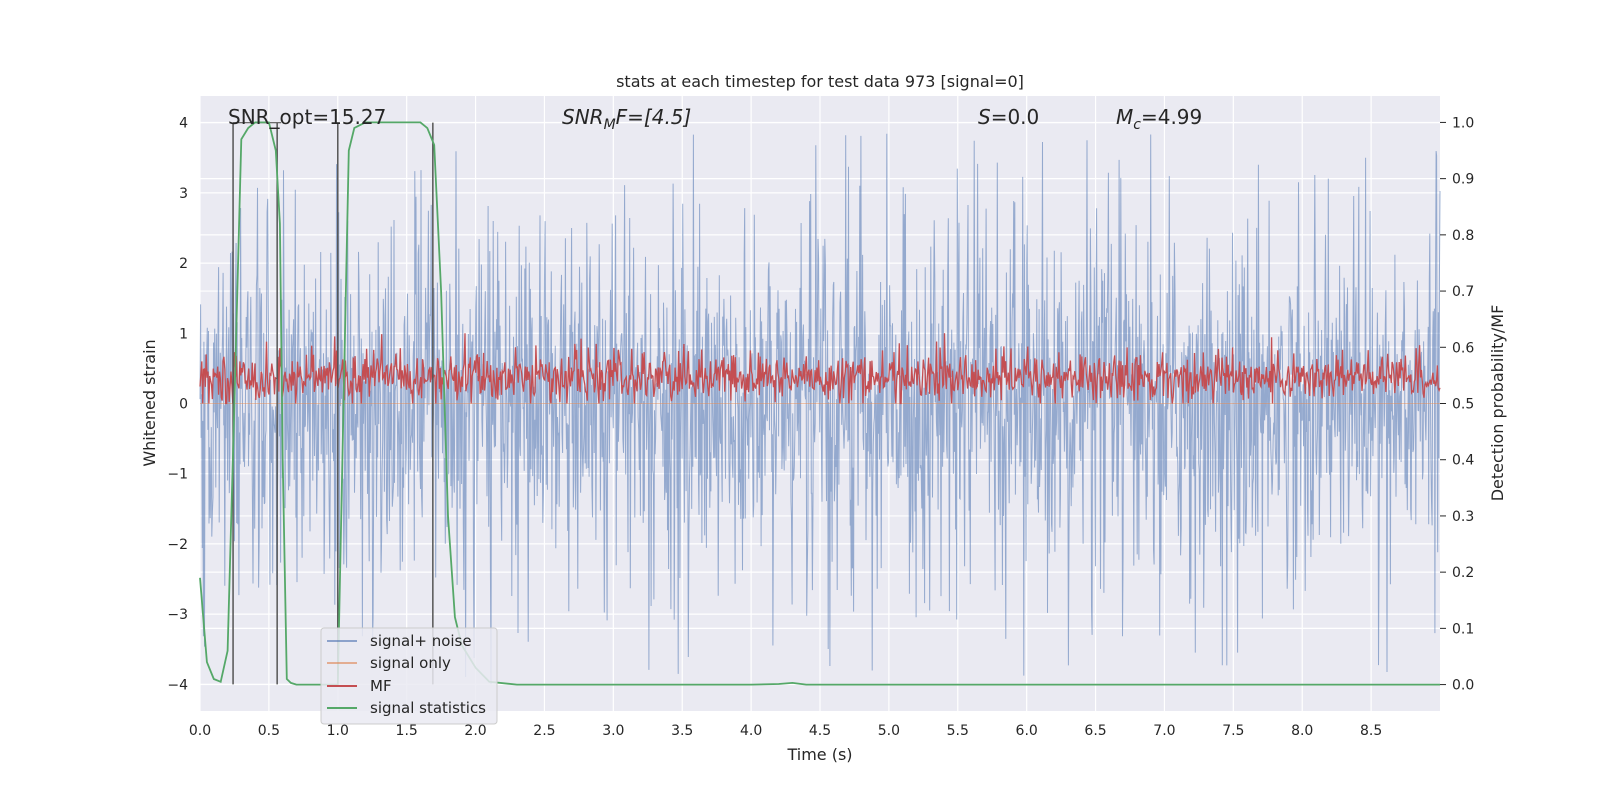 The height and width of the screenshot is (800, 1600). Describe the element at coordinates (1171, 117) in the screenshot. I see `annotation-mc-suffix: =4.99` at that location.